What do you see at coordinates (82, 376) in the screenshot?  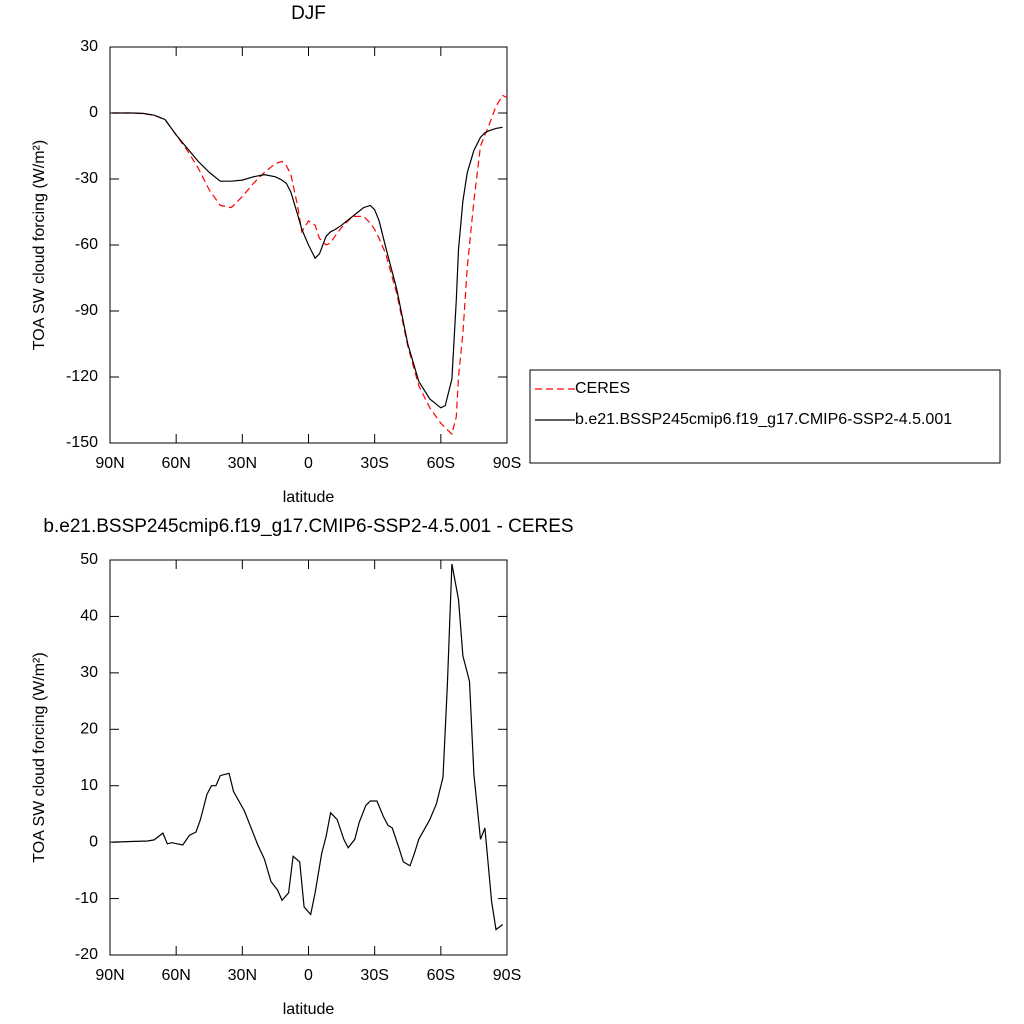 I see `y-tick-label: -120` at bounding box center [82, 376].